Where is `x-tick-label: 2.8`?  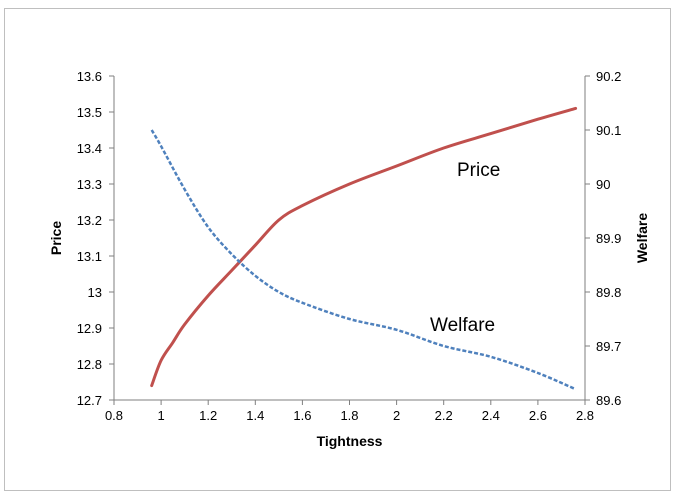 x-tick-label: 2.8 is located at coordinates (585, 415).